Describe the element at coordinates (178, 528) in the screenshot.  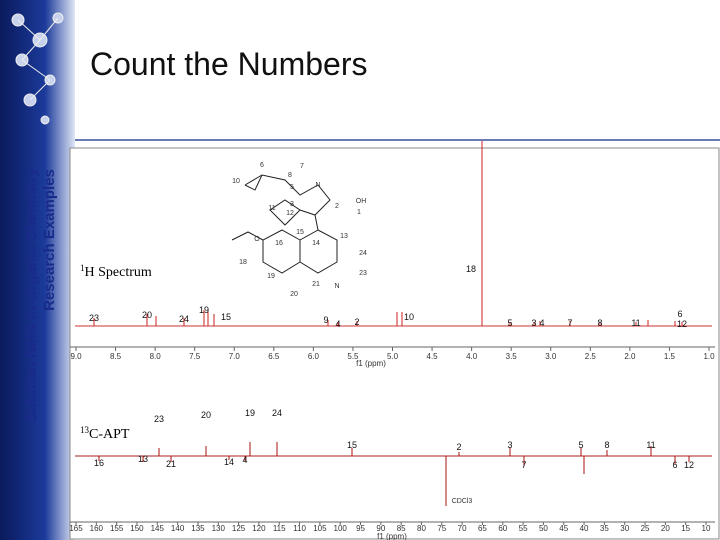
I see `c-tick-label: 140` at that location.